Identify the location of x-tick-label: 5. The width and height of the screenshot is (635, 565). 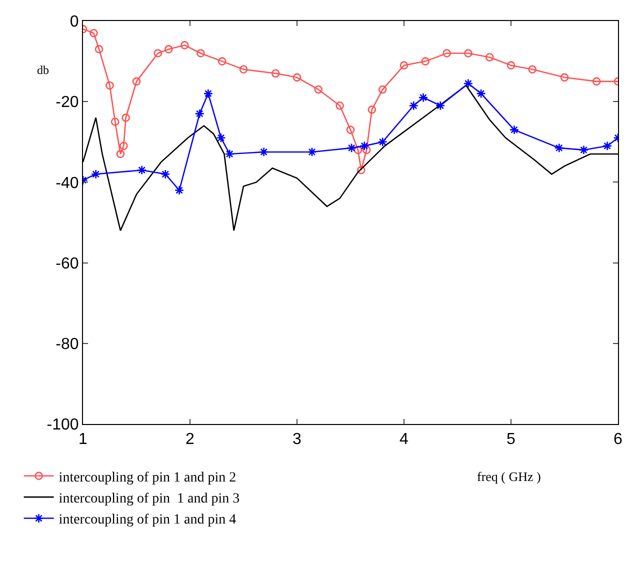
(511, 439).